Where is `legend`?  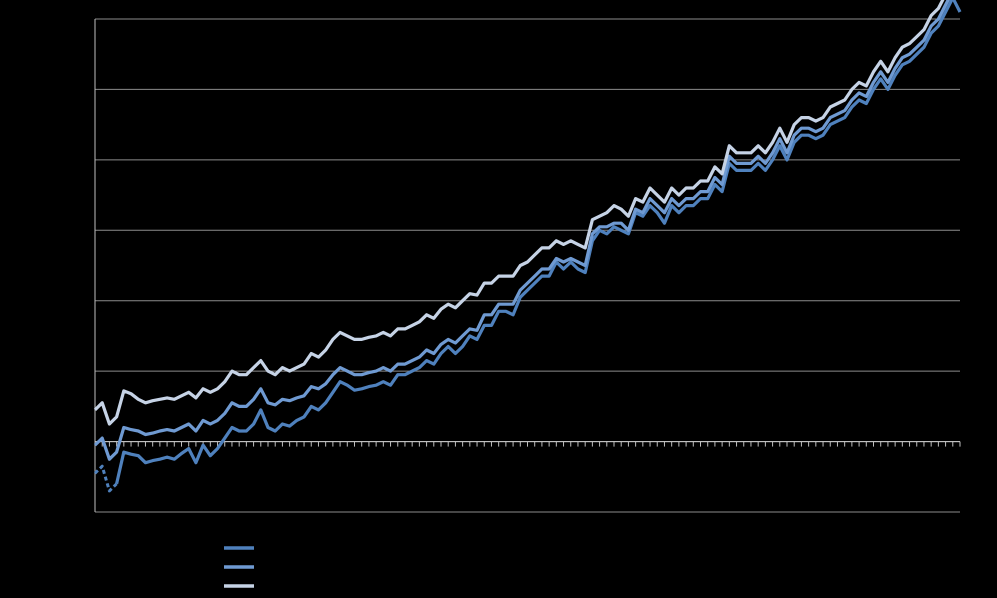 legend is located at coordinates (239, 567).